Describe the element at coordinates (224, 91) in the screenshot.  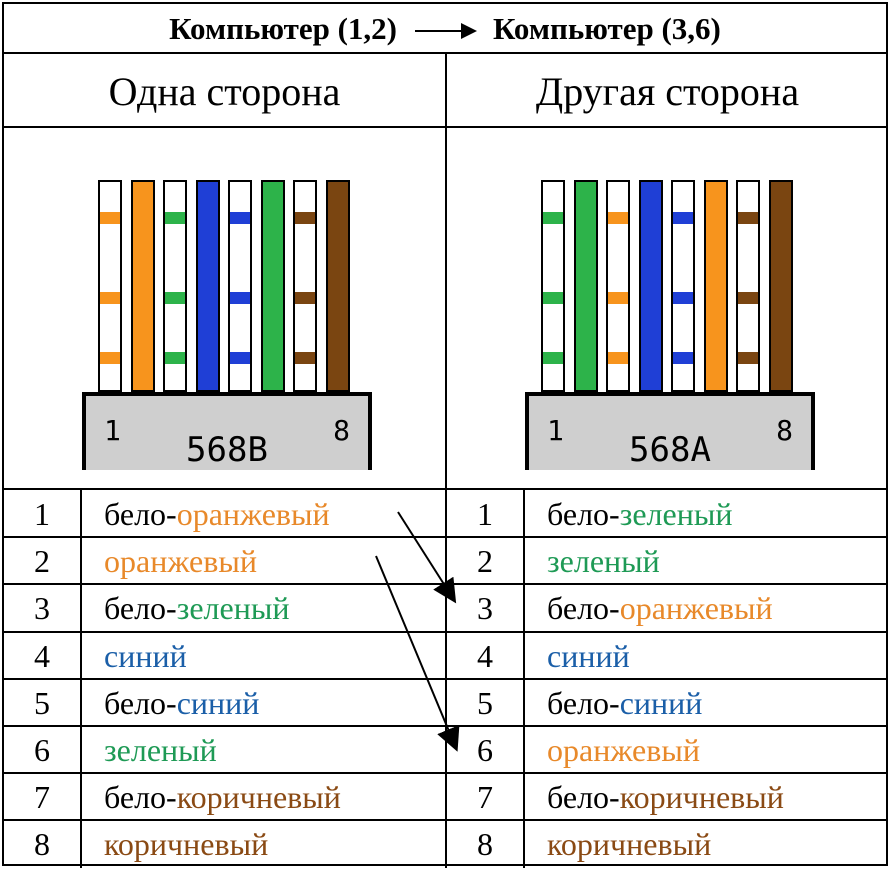
I see `side-title-left: Одна сторона` at that location.